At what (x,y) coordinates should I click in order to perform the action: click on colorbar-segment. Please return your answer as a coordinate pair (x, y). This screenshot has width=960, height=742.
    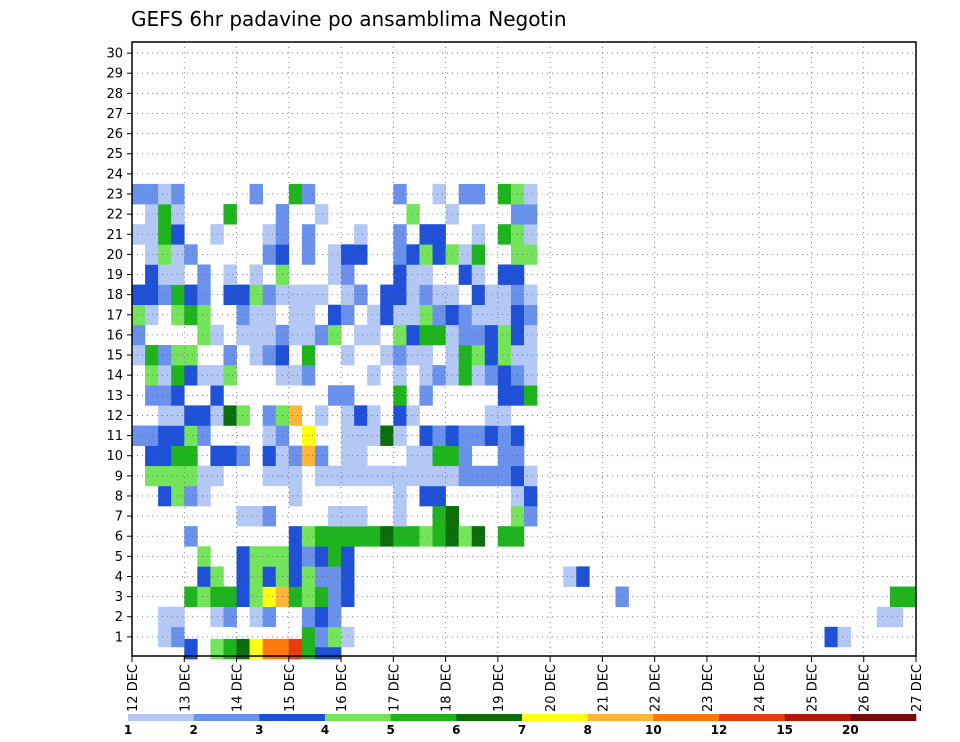
    Looking at the image, I should click on (555, 717).